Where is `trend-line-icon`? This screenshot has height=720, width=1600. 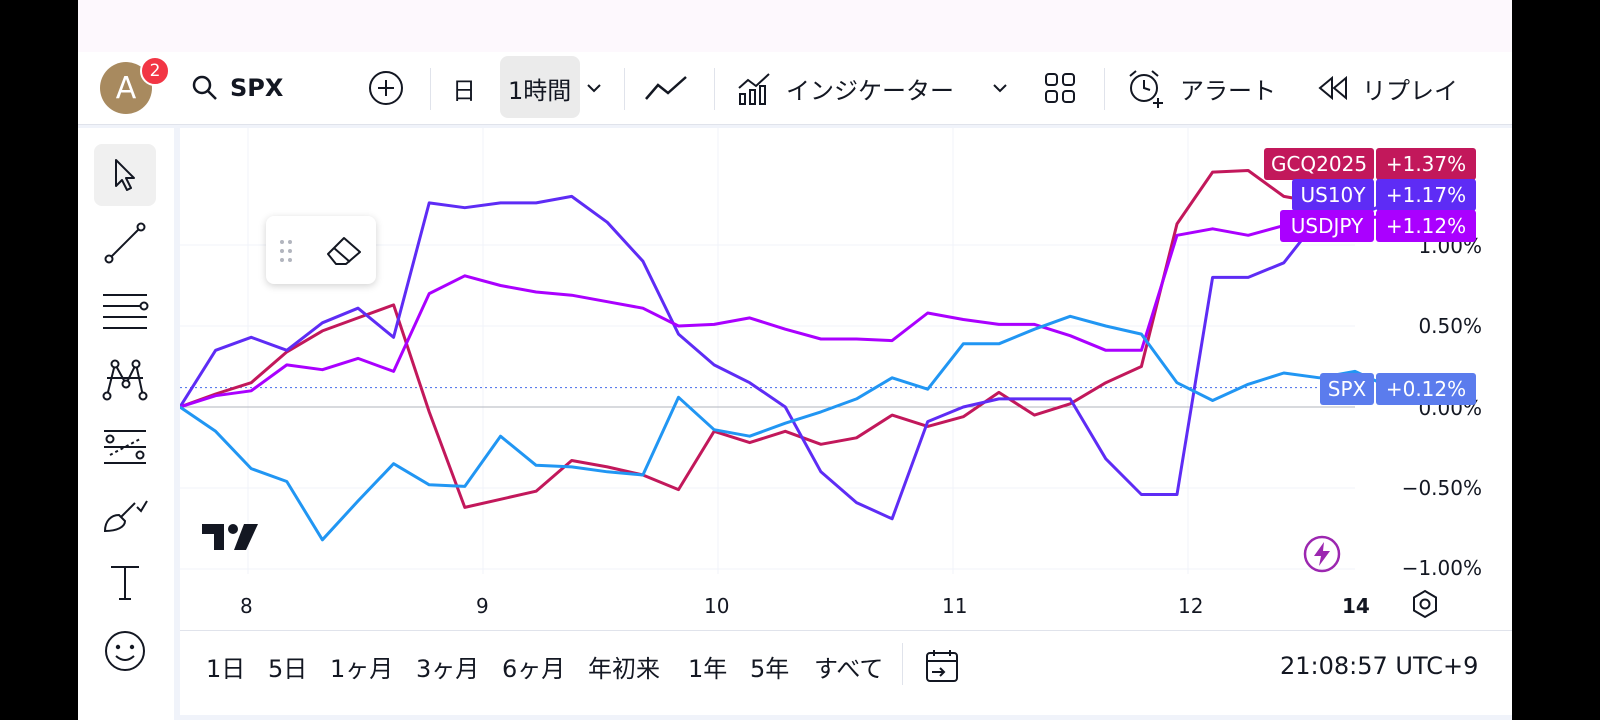 trend-line-icon is located at coordinates (125, 243).